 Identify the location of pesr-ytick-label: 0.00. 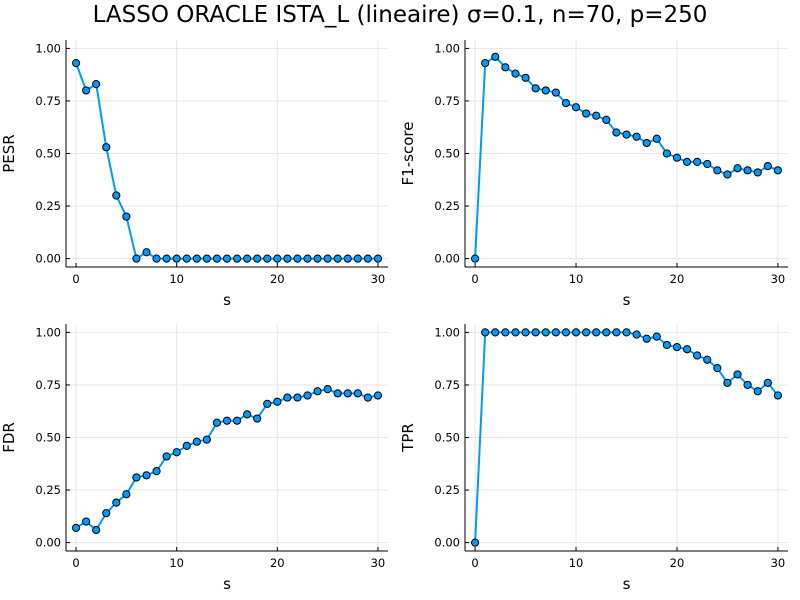
(48, 259).